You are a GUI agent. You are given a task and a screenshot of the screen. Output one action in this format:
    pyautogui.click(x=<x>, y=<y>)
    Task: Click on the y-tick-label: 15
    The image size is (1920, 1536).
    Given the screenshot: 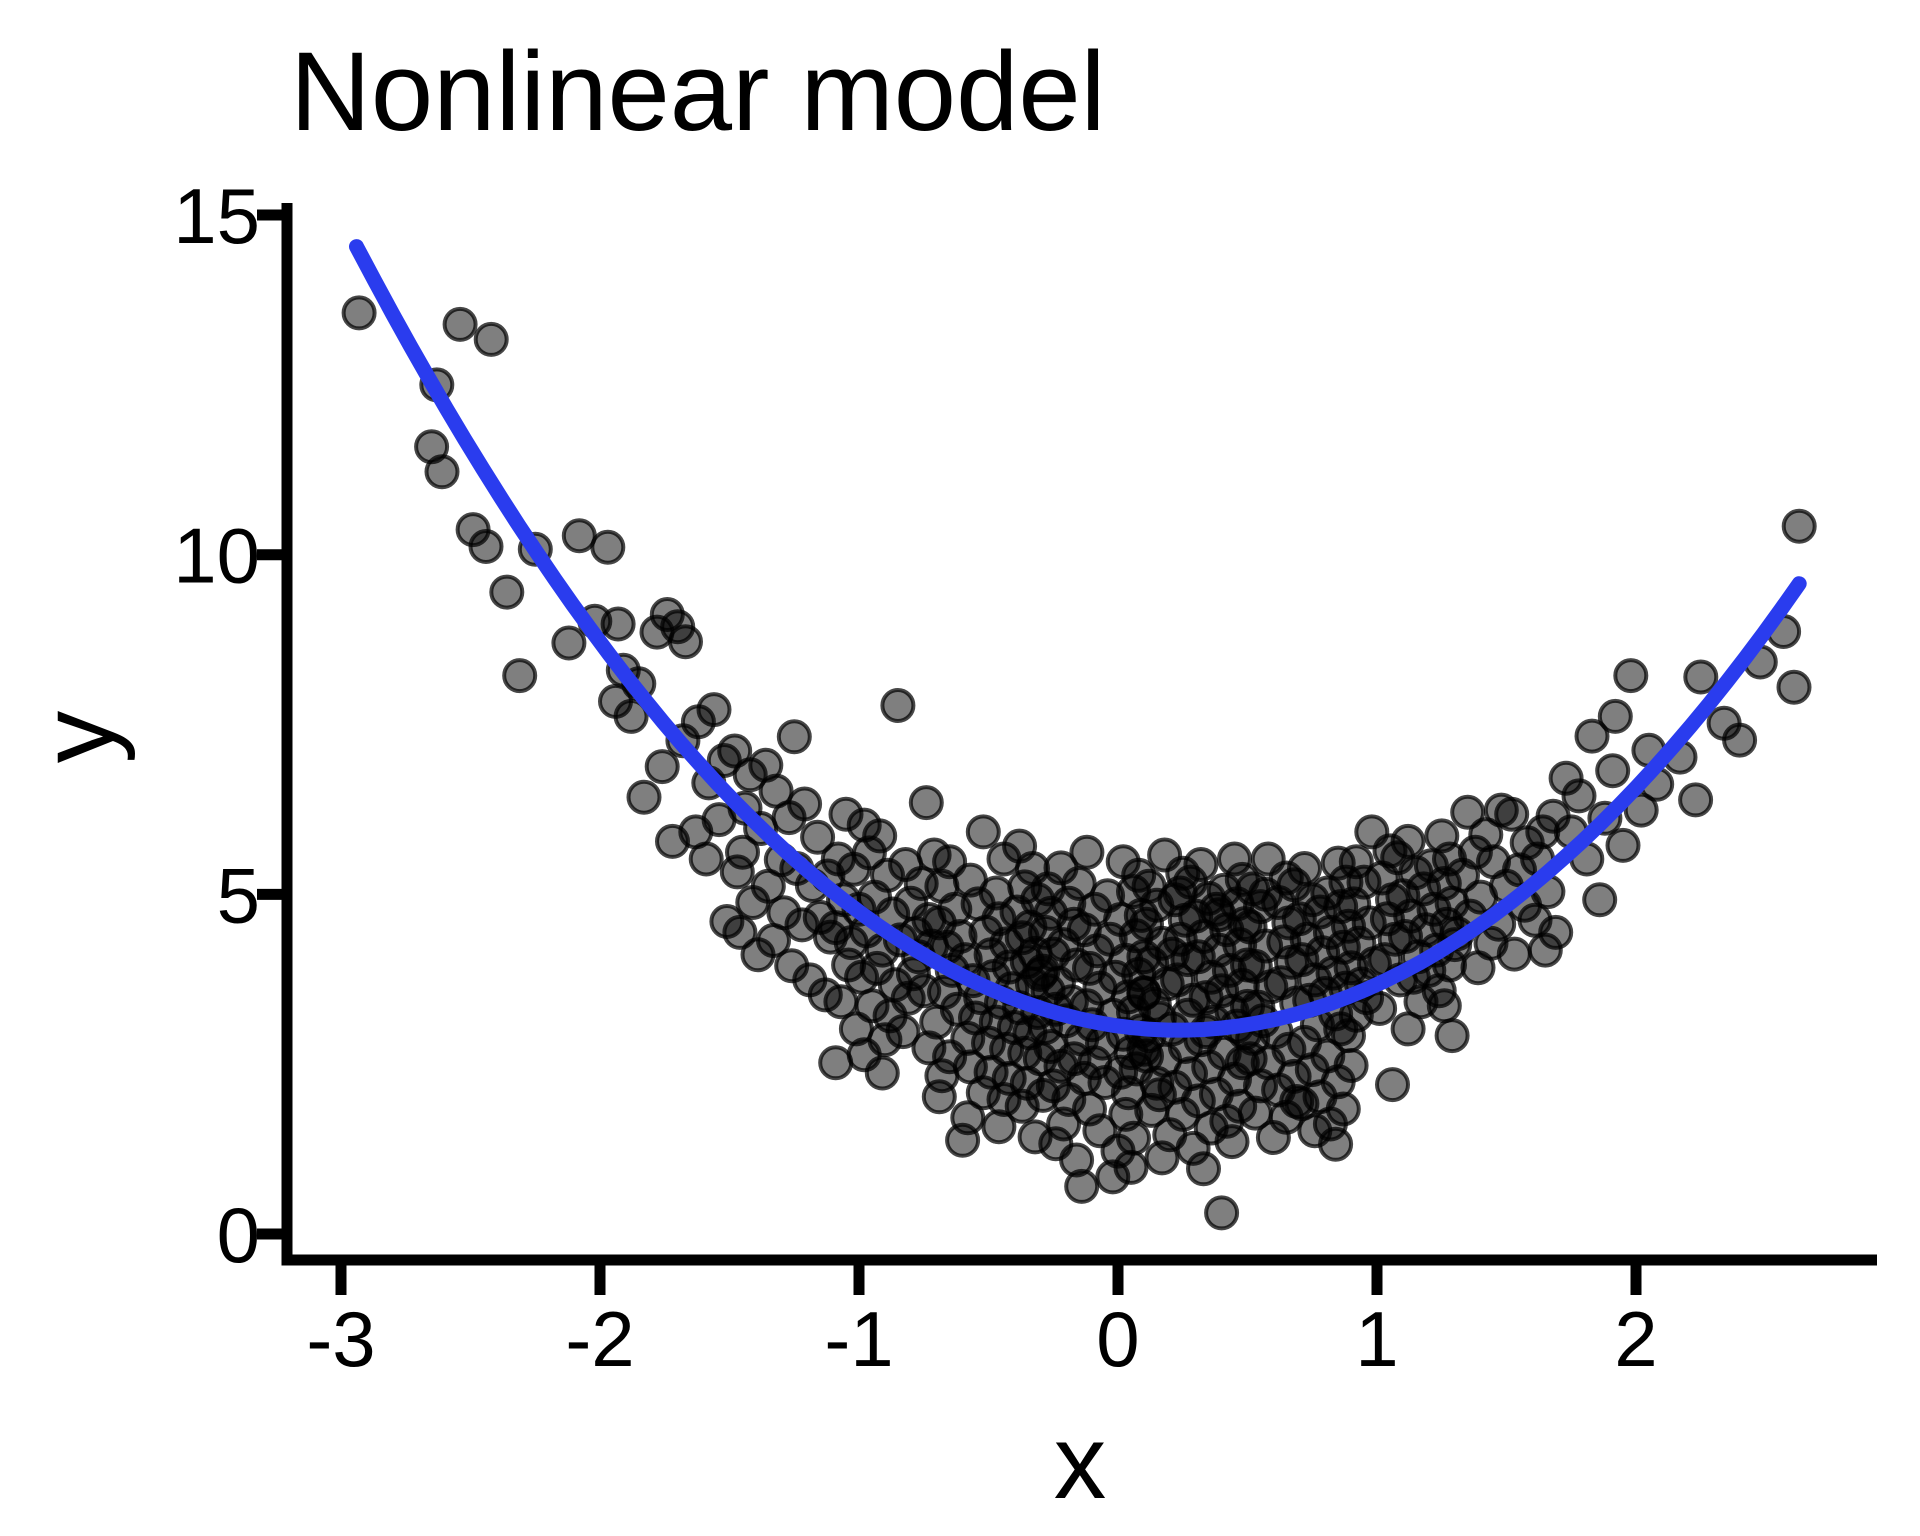 What is the action you would take?
    pyautogui.click(x=216, y=216)
    